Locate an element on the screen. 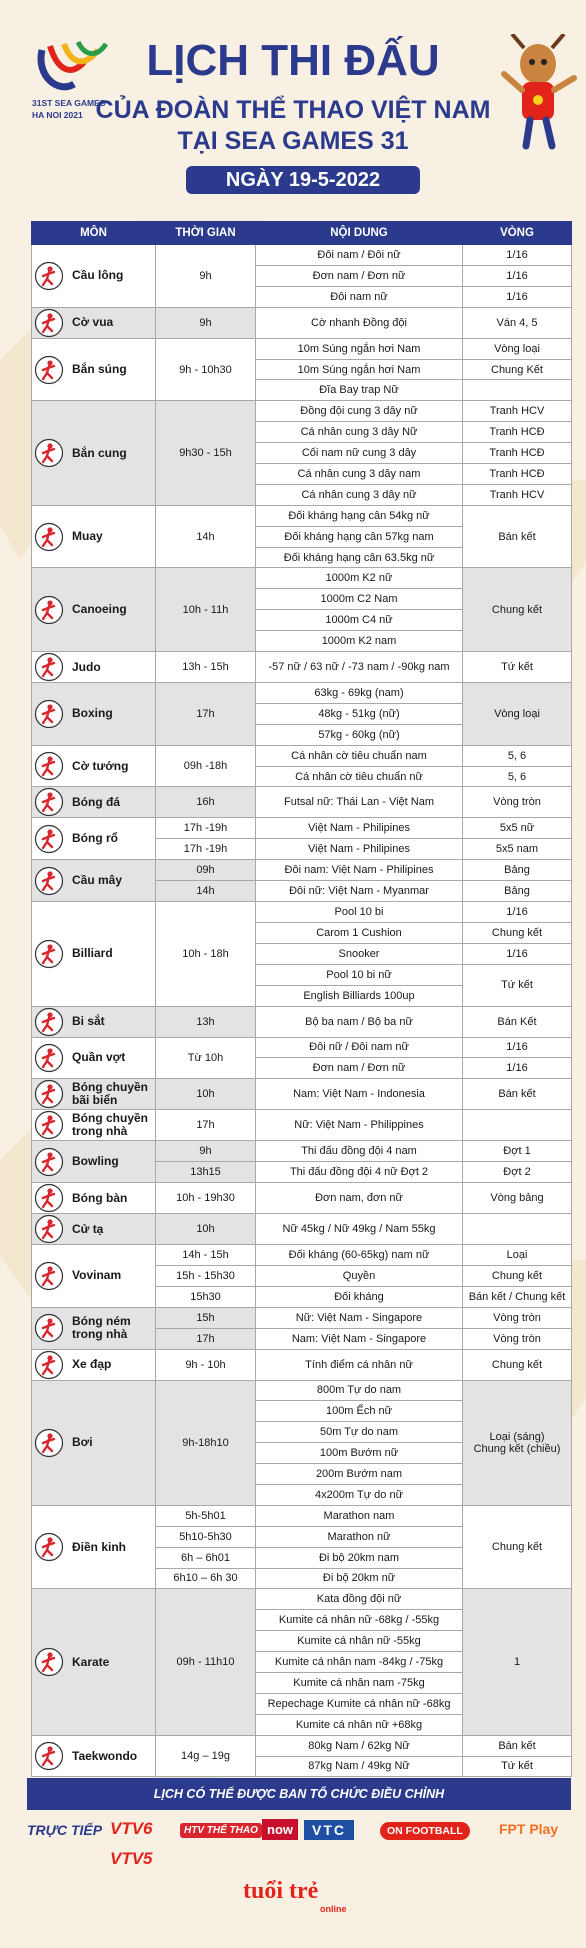 The height and width of the screenshot is (1948, 586). content-cell: Nam: Việt Nam - Singapore is located at coordinates (359, 1338).